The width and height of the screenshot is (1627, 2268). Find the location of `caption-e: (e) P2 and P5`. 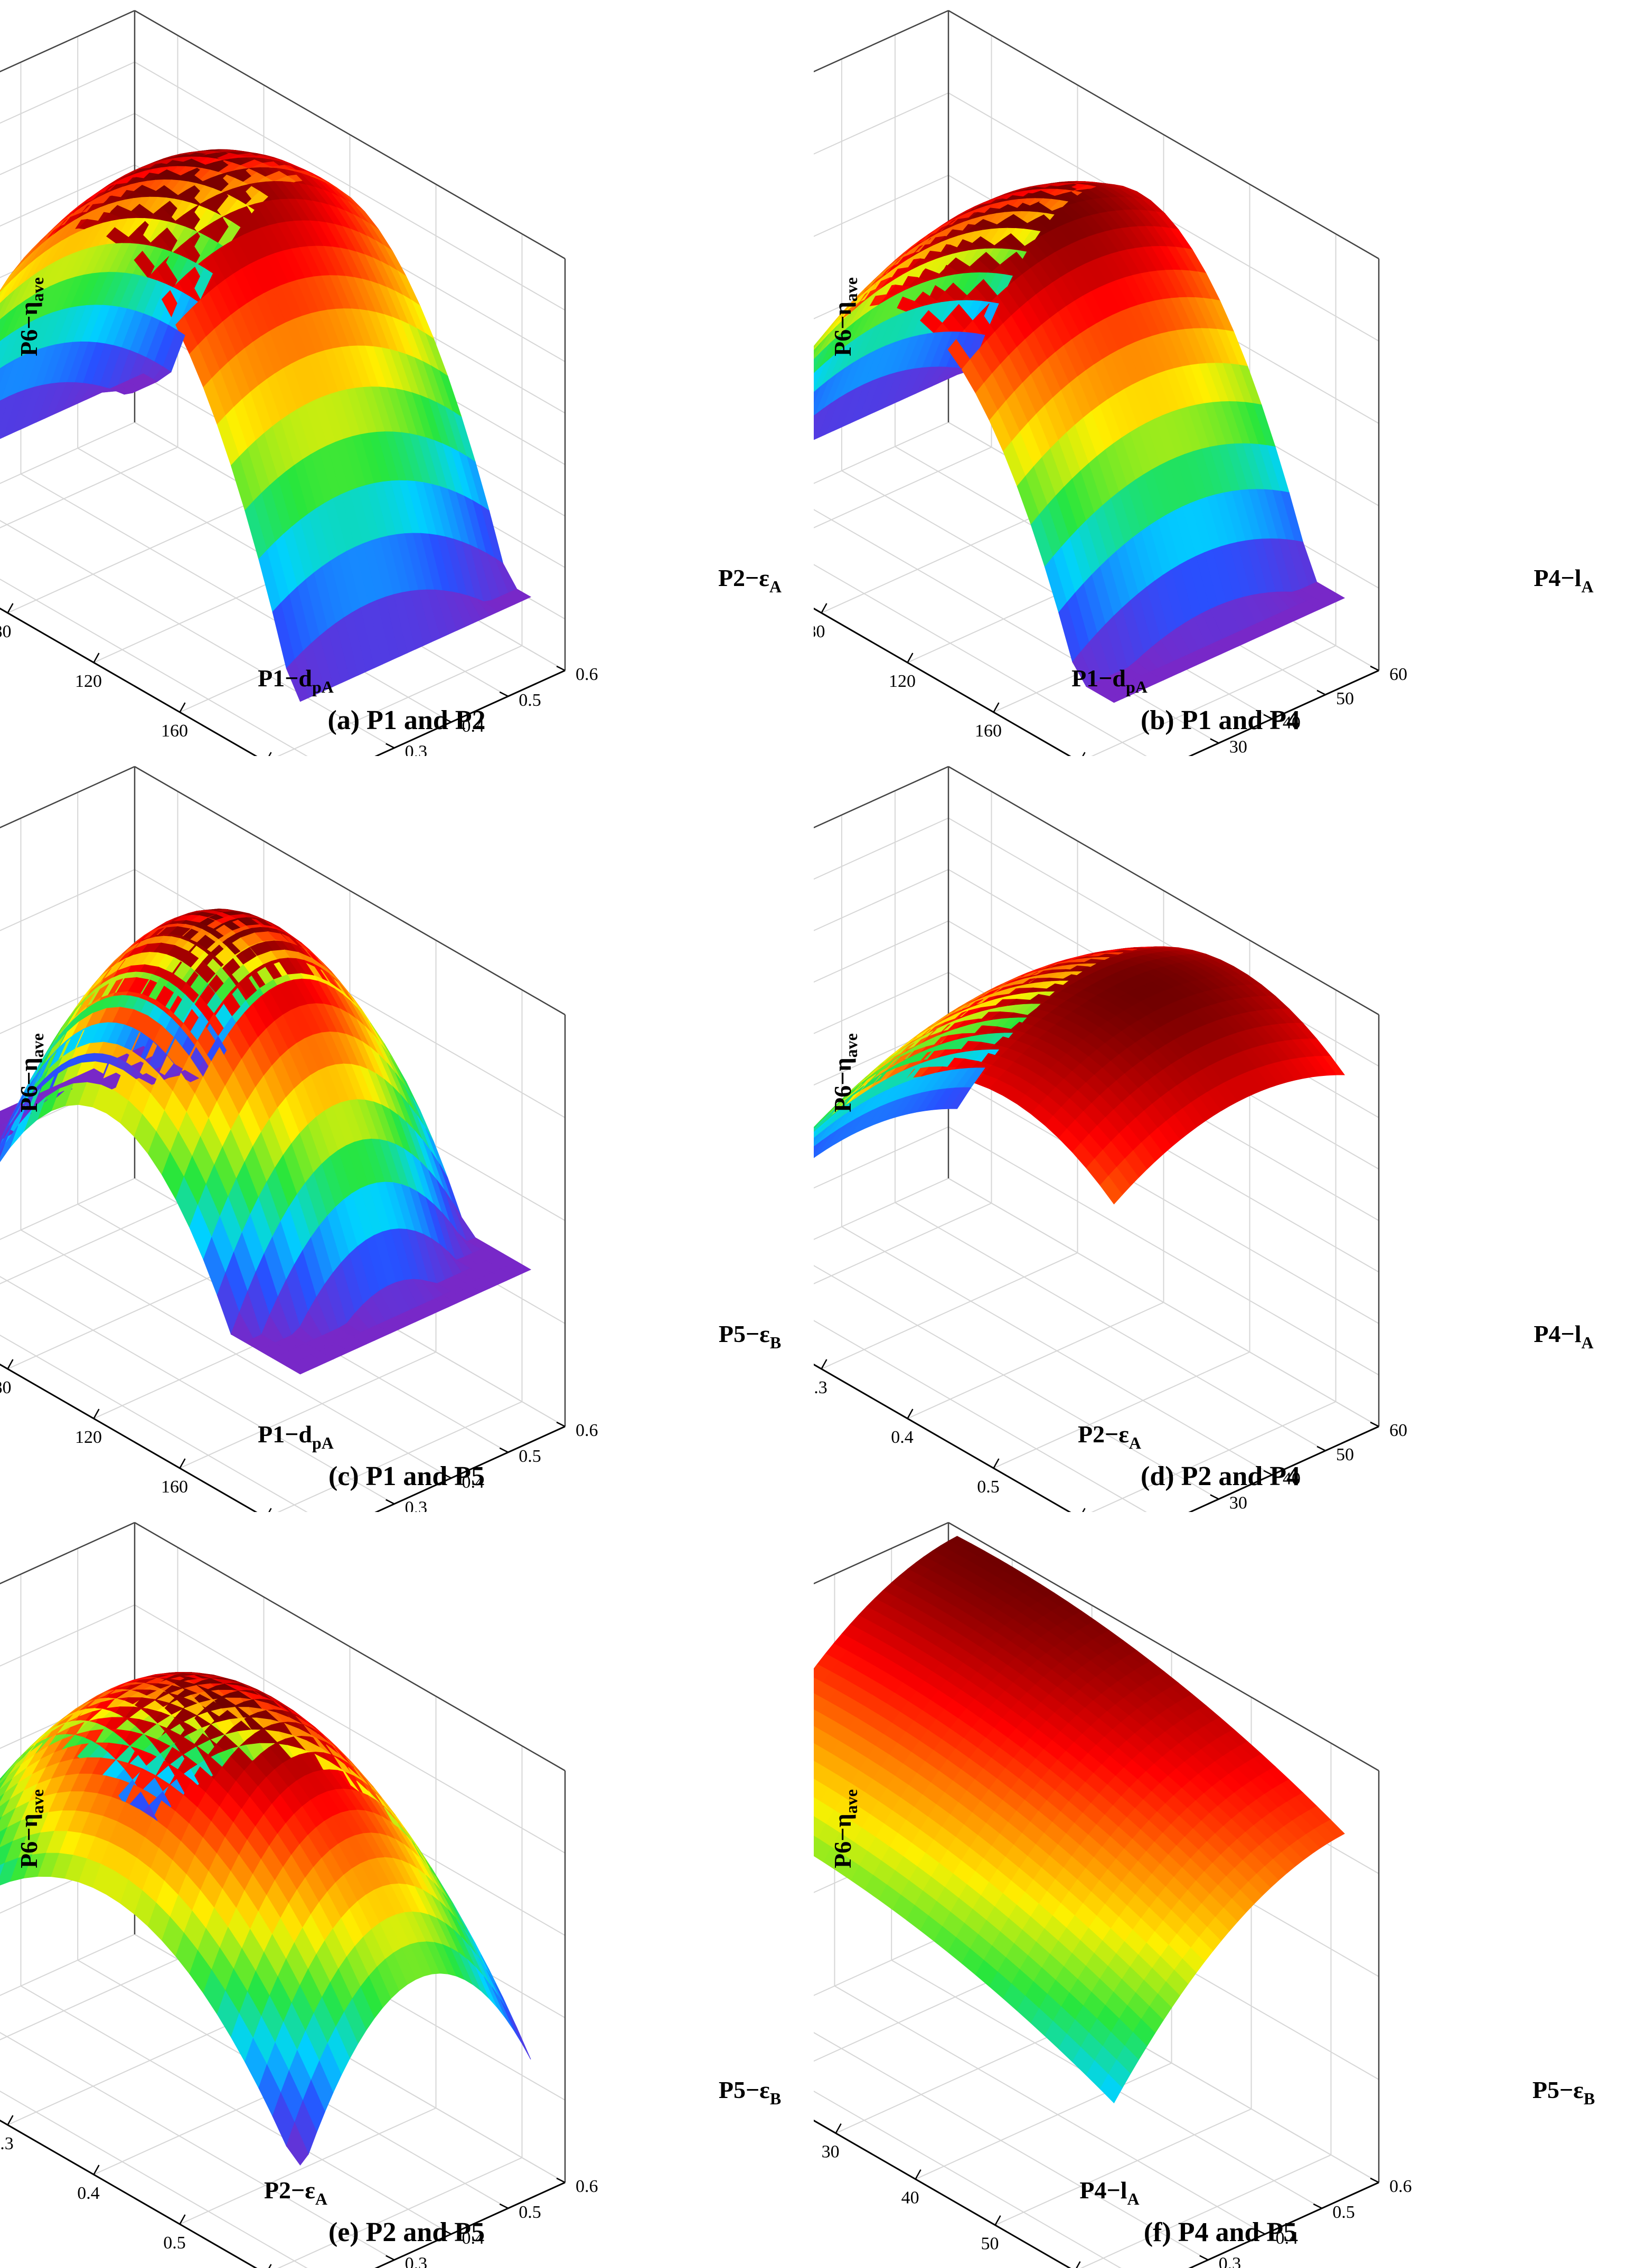

caption-e: (e) P2 and P5 is located at coordinates (406, 2232).